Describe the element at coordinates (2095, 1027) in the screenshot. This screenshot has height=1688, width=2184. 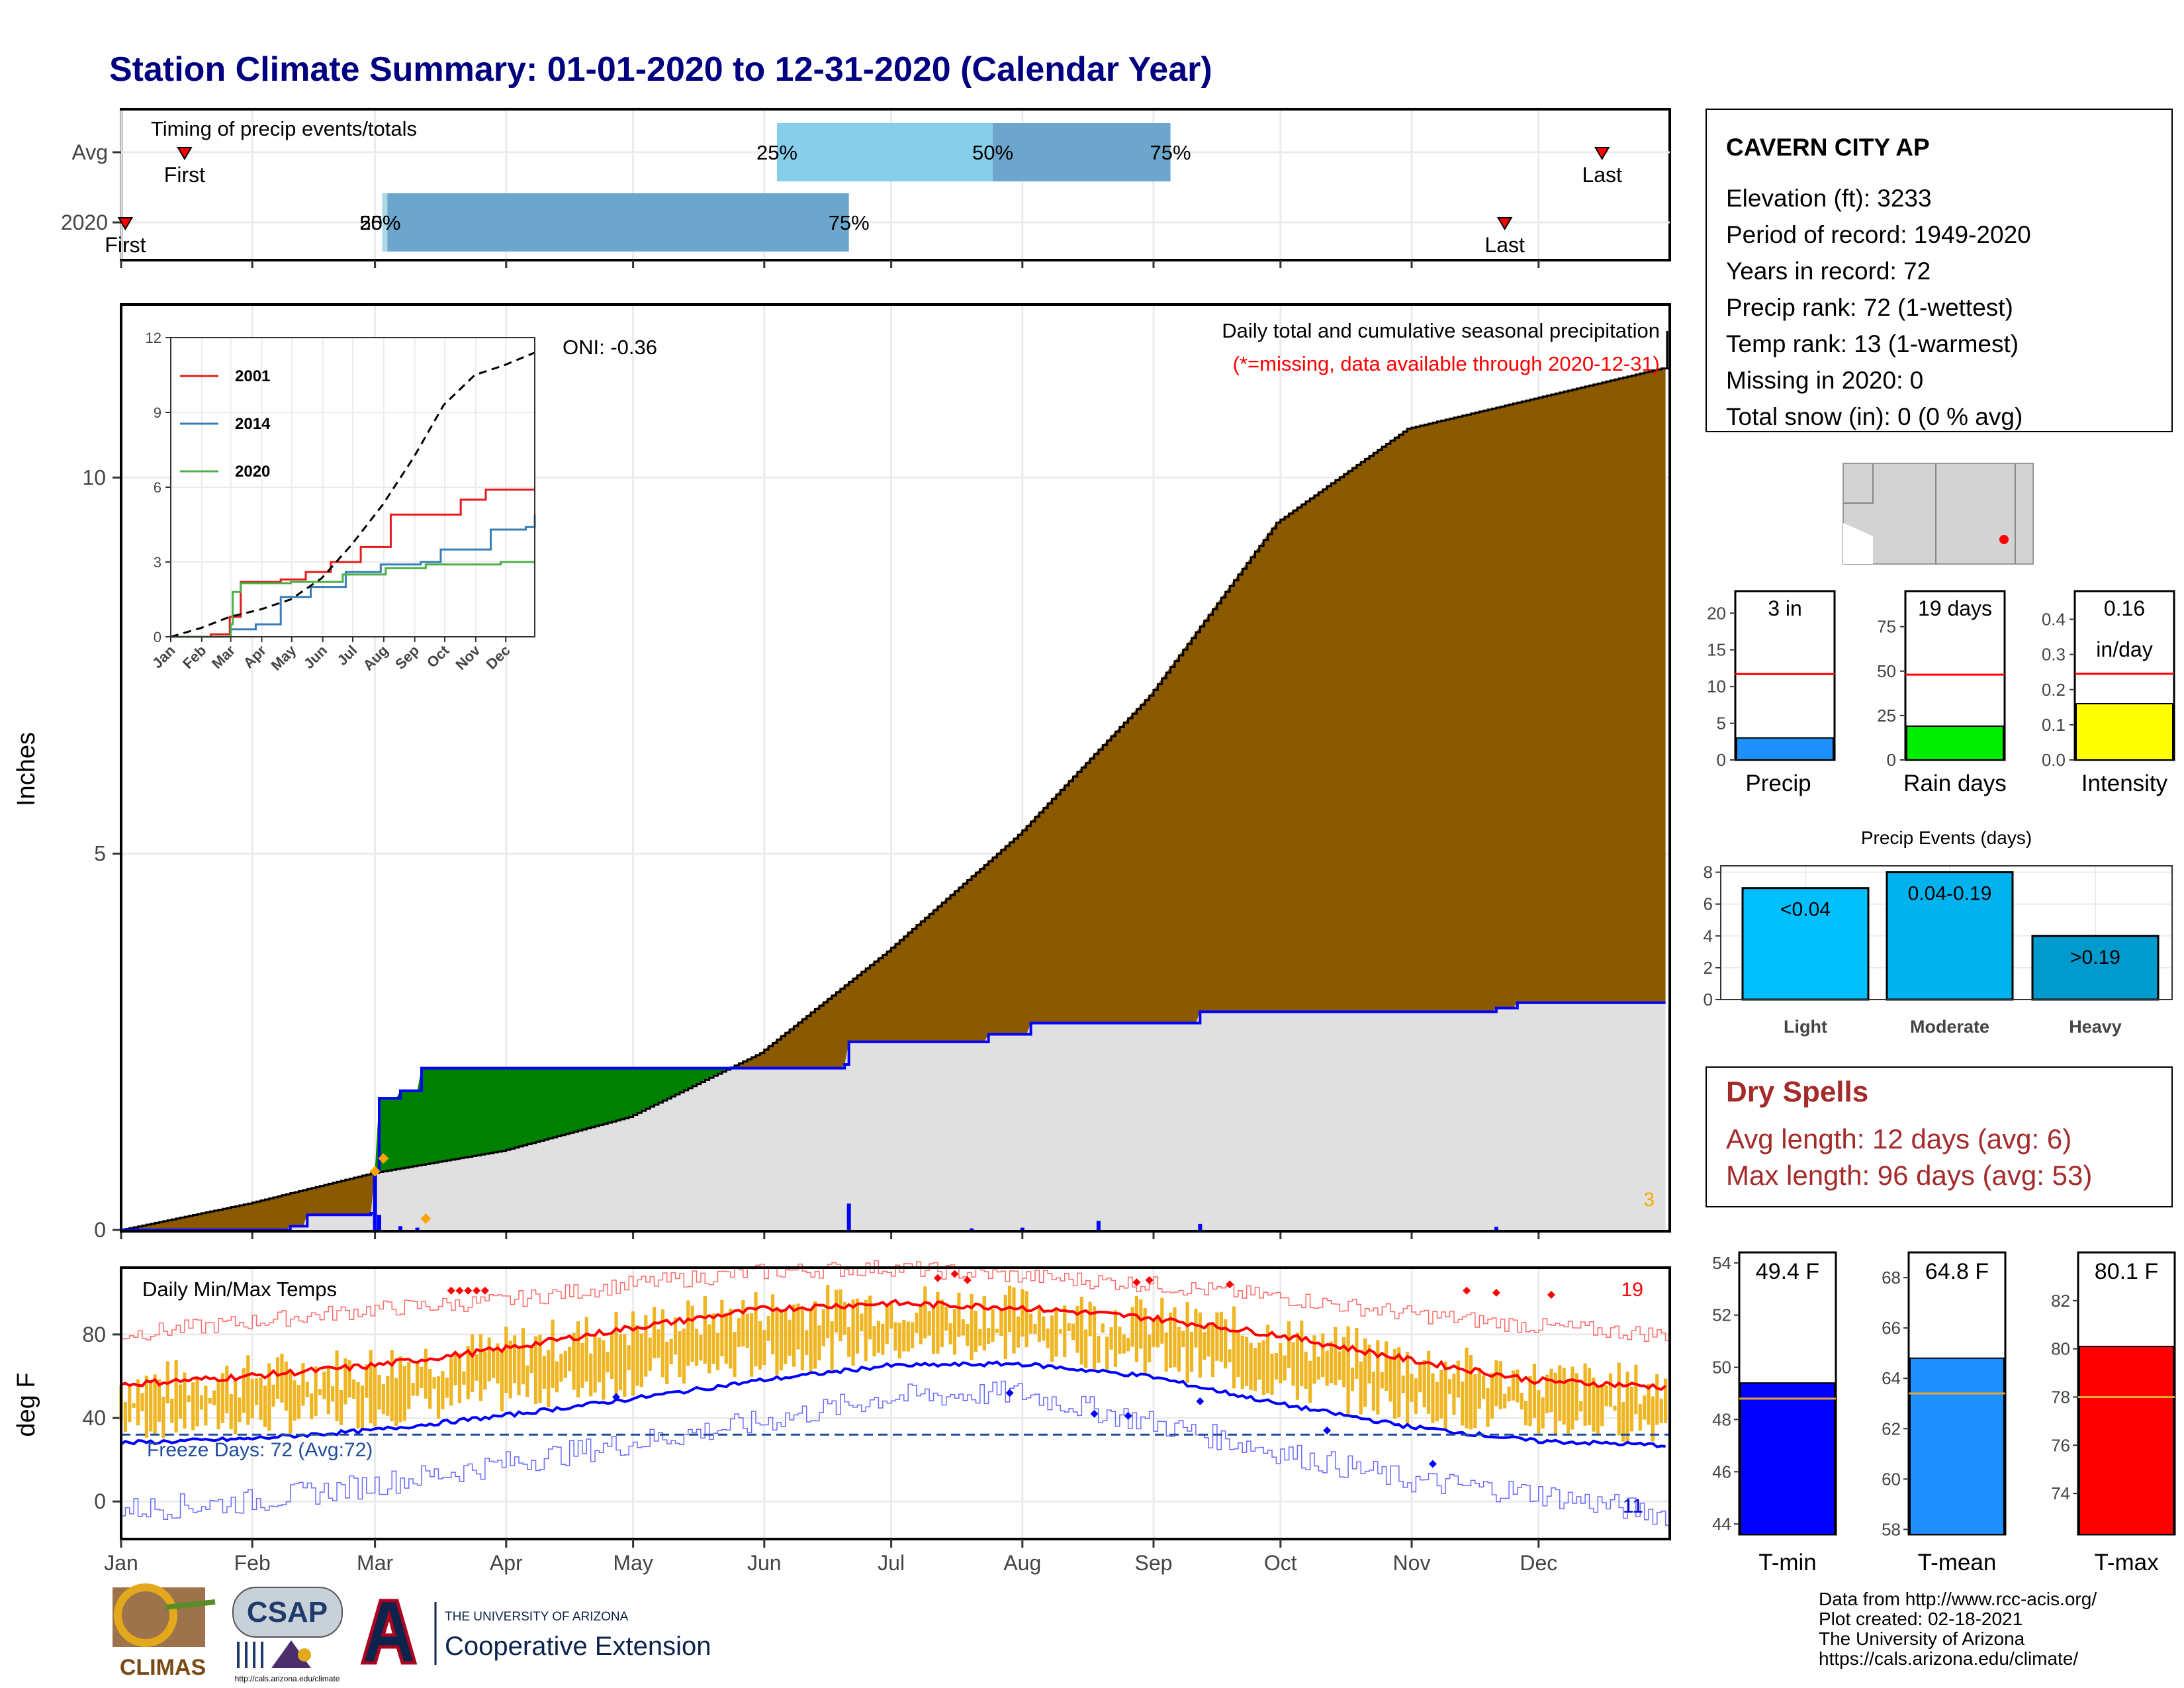
I see `events-bar-label: Heavy` at that location.